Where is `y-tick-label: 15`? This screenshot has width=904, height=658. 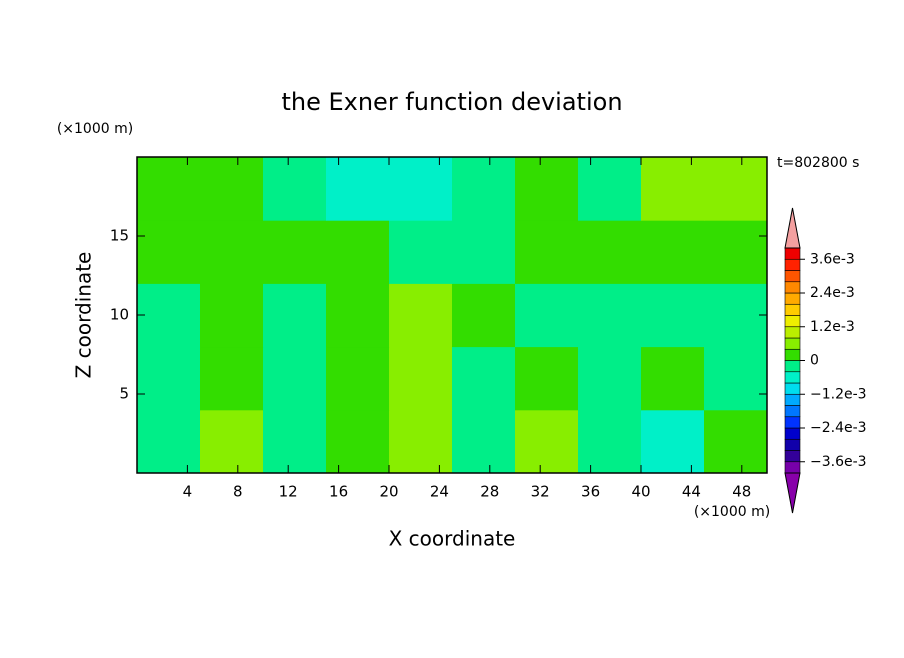 y-tick-label: 15 is located at coordinates (119, 236).